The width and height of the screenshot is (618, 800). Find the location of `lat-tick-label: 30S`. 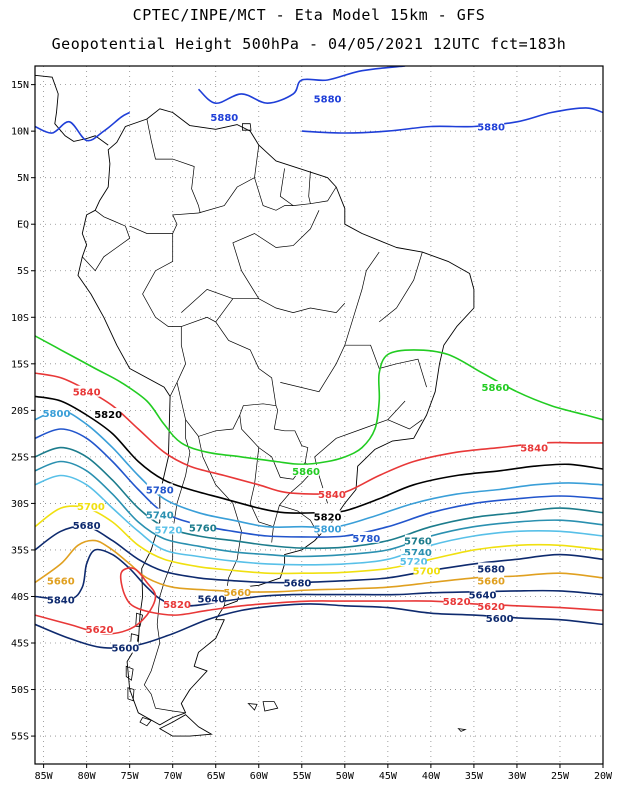

lat-tick-label: 30S is located at coordinates (20, 504).